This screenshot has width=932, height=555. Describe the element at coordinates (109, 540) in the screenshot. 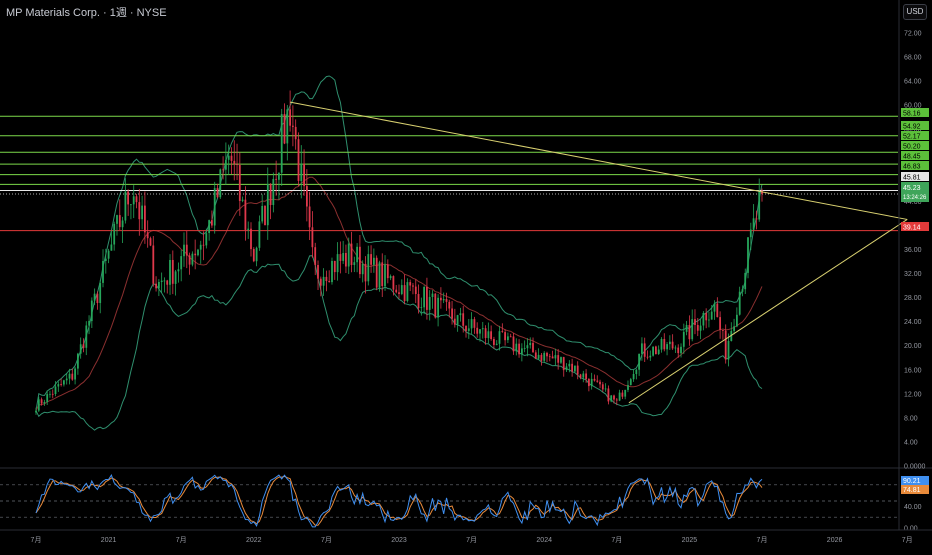

I see `x-tick-label: 2021` at that location.